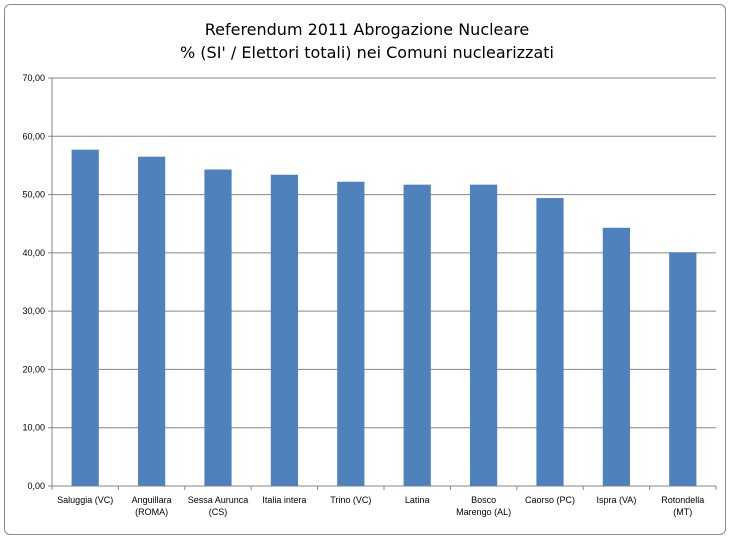 Image resolution: width=734 pixels, height=543 pixels. I want to click on x-tick-label: (CS), so click(218, 512).